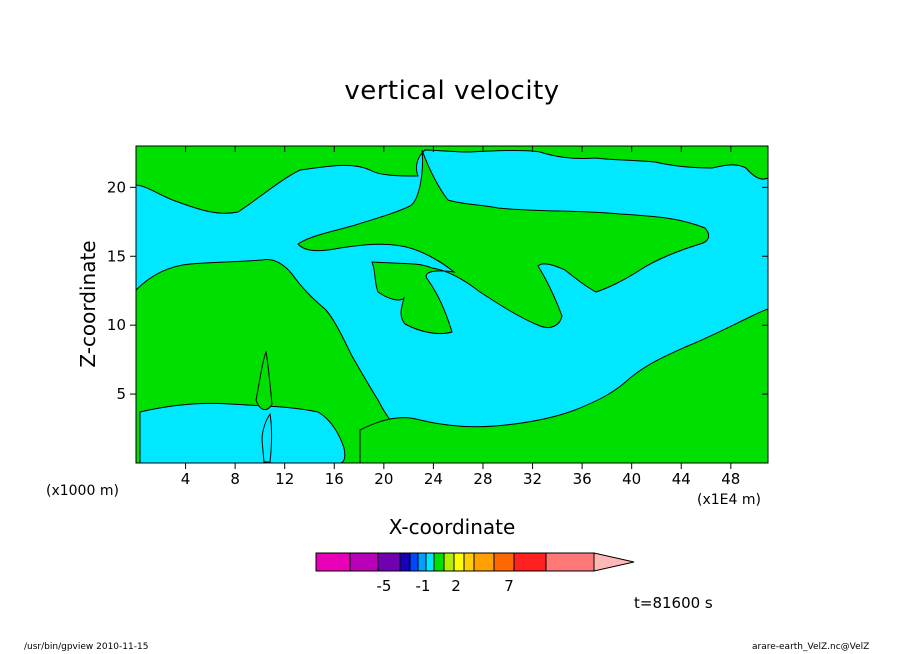  Describe the element at coordinates (383, 479) in the screenshot. I see `x-tick-label-5: 20` at that location.